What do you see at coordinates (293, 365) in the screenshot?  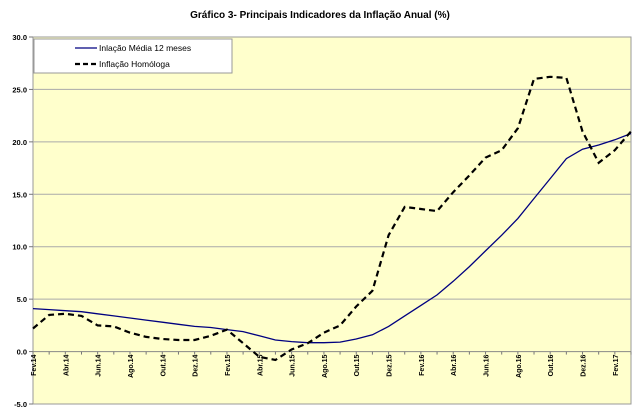 I see `x-tick-label: Jun.15` at bounding box center [293, 365].